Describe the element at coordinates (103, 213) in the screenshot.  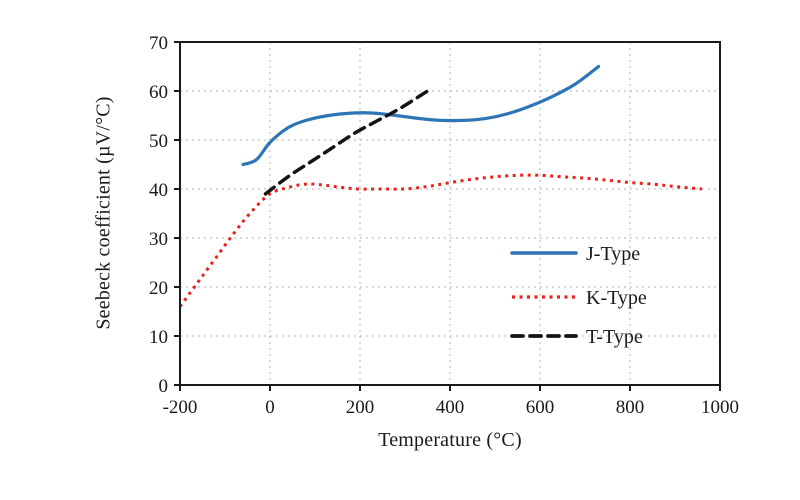
I see `y-axis-title: Seebeck coefficient (µV/°C)` at that location.